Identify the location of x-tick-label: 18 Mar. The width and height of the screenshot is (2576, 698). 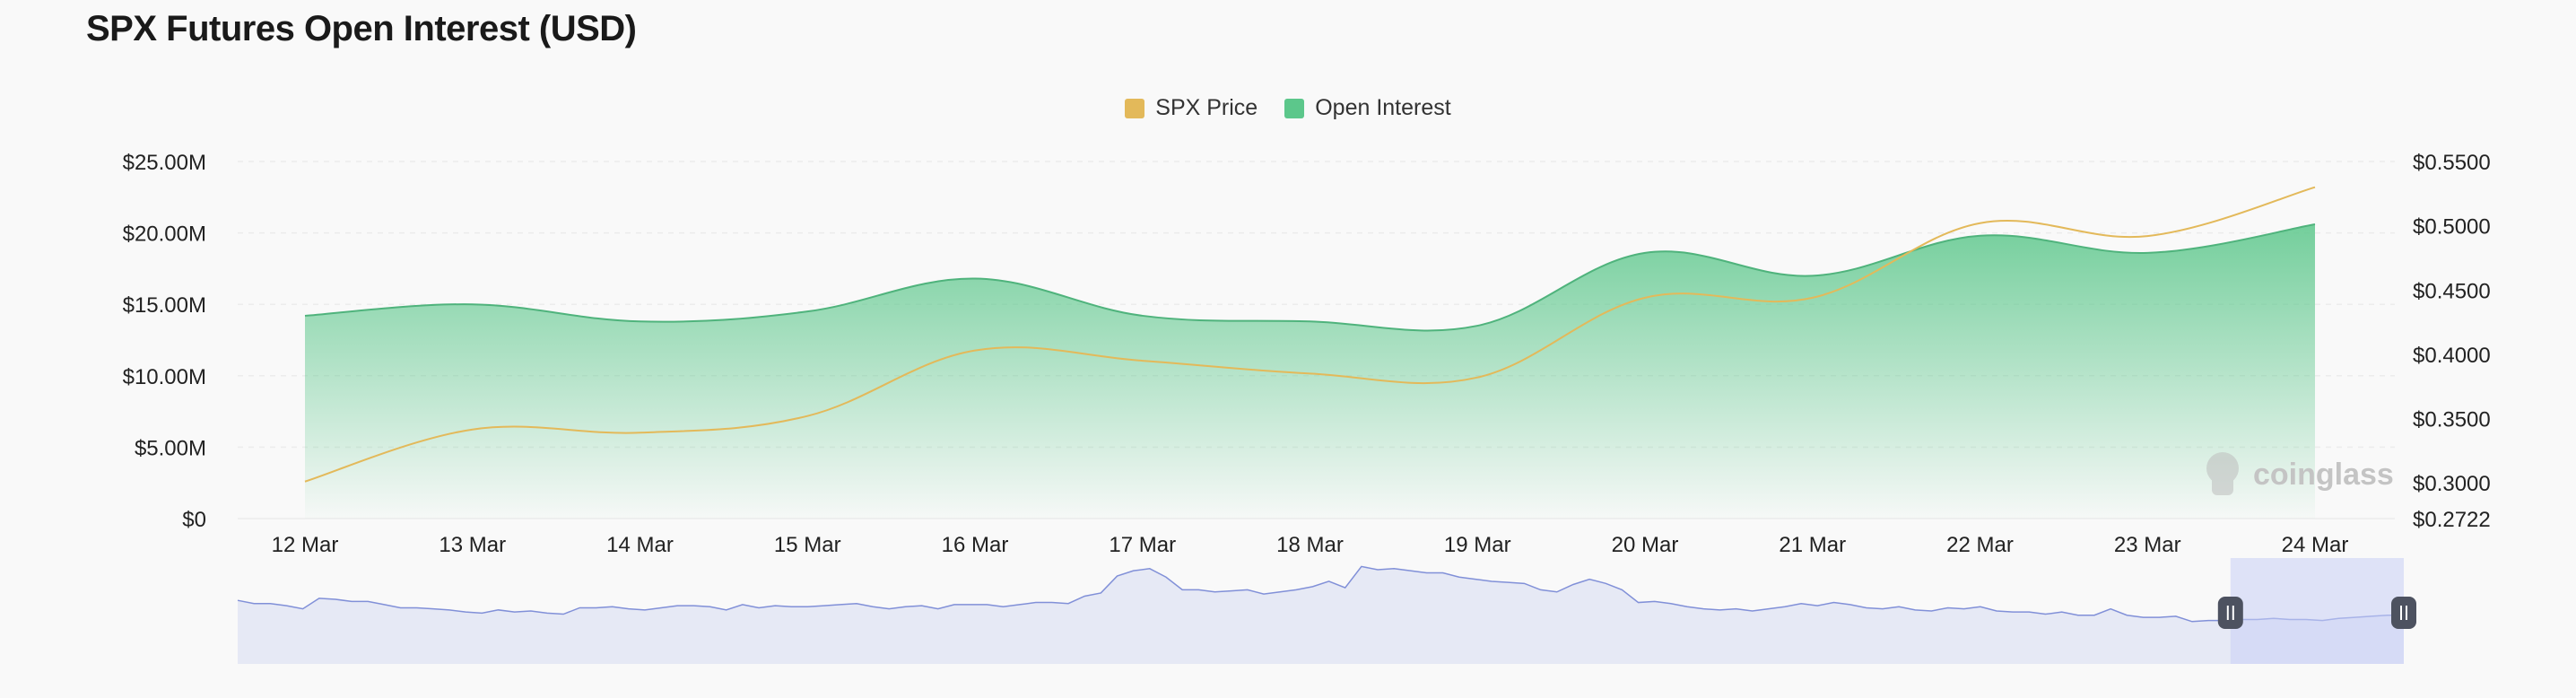
(1310, 545).